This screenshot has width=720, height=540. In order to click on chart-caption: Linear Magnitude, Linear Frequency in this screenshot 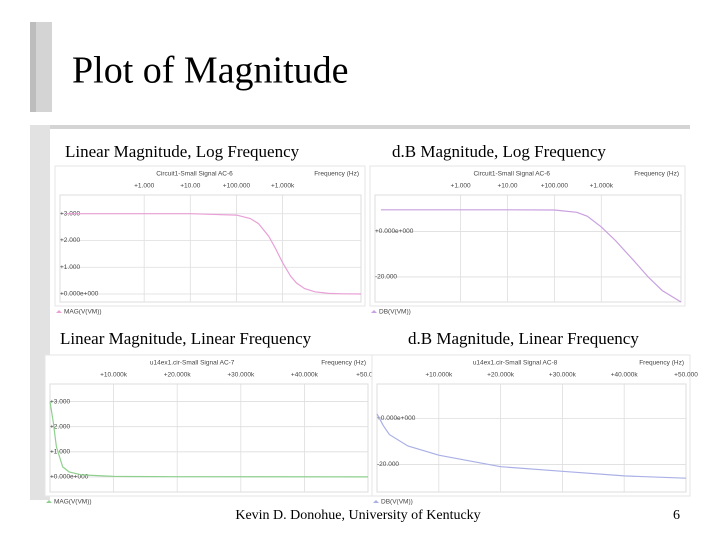, I will do `click(186, 338)`.